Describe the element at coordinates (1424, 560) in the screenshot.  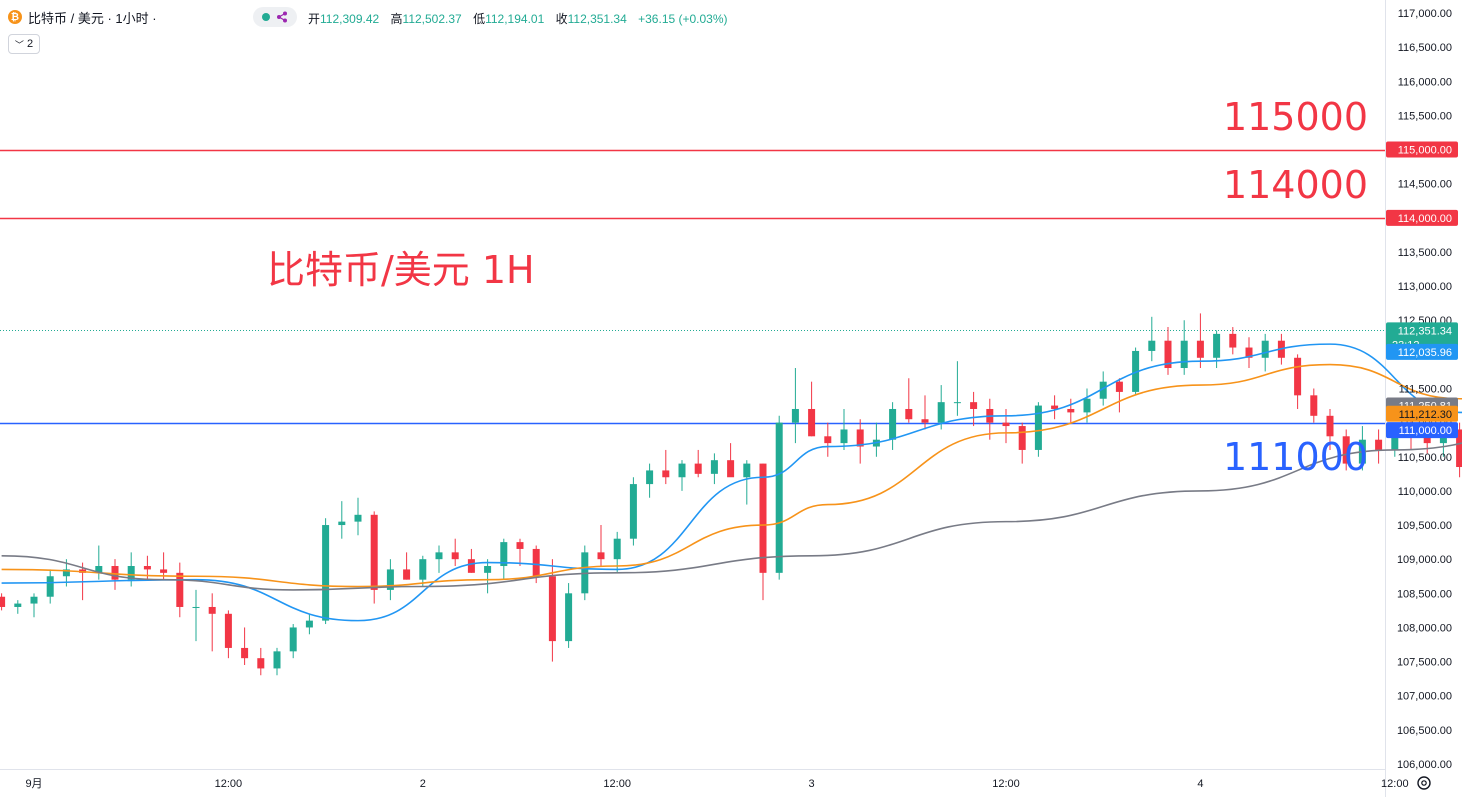
I see `price-tick-label: 109,000.00` at that location.